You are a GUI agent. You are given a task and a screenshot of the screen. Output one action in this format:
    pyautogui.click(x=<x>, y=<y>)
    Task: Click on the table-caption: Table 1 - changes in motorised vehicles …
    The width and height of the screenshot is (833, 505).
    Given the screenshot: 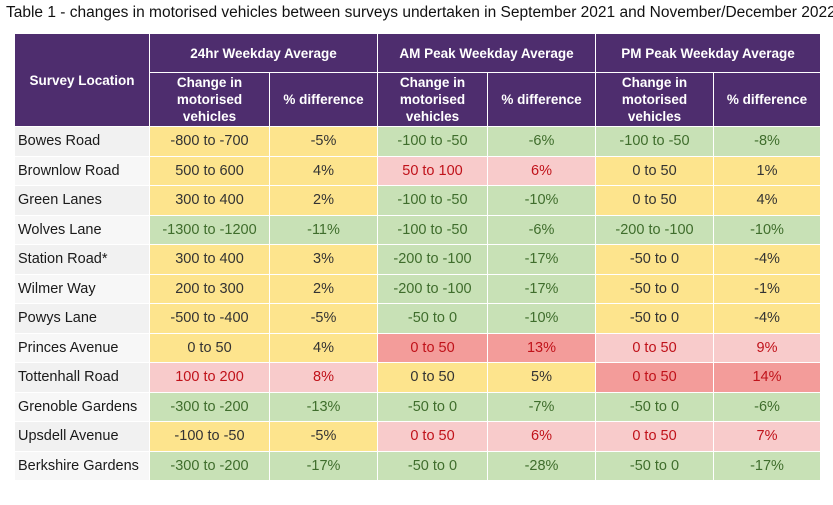 What is the action you would take?
    pyautogui.click(x=419, y=12)
    